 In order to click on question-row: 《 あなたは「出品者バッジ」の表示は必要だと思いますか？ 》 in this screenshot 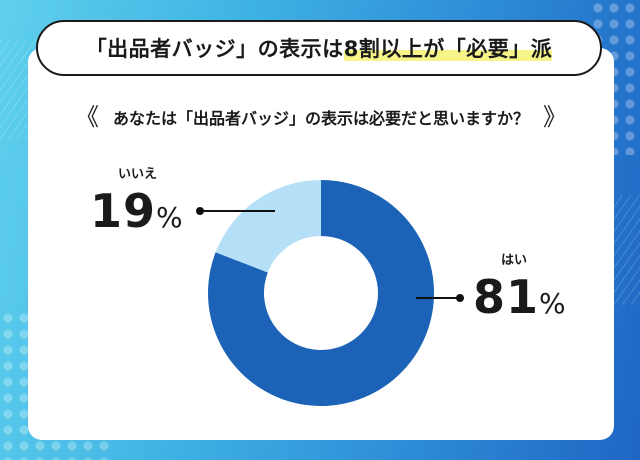, I will do `click(321, 117)`.